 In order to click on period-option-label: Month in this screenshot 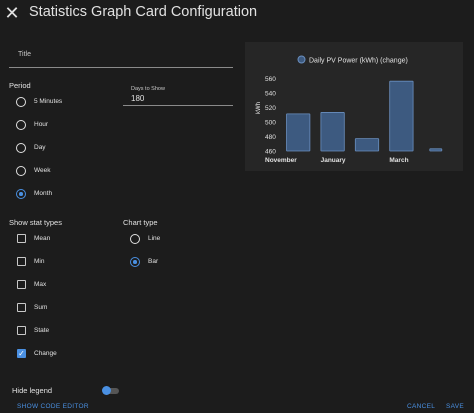, I will do `click(43, 193)`.